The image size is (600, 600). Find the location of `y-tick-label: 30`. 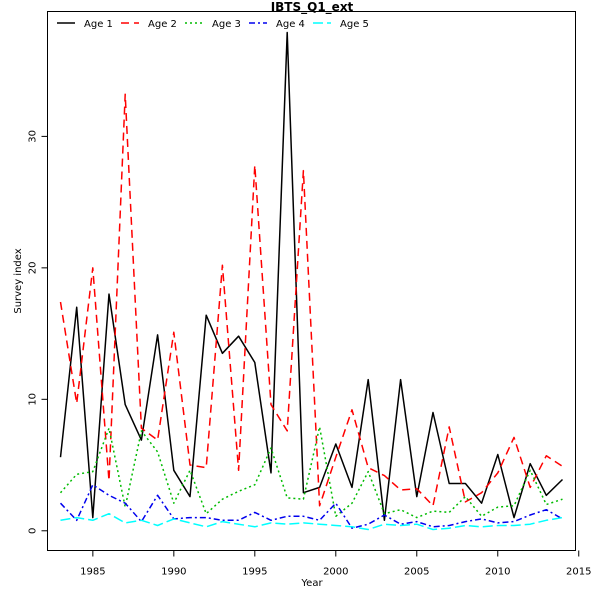

y-tick-label: 30 is located at coordinates (33, 136).